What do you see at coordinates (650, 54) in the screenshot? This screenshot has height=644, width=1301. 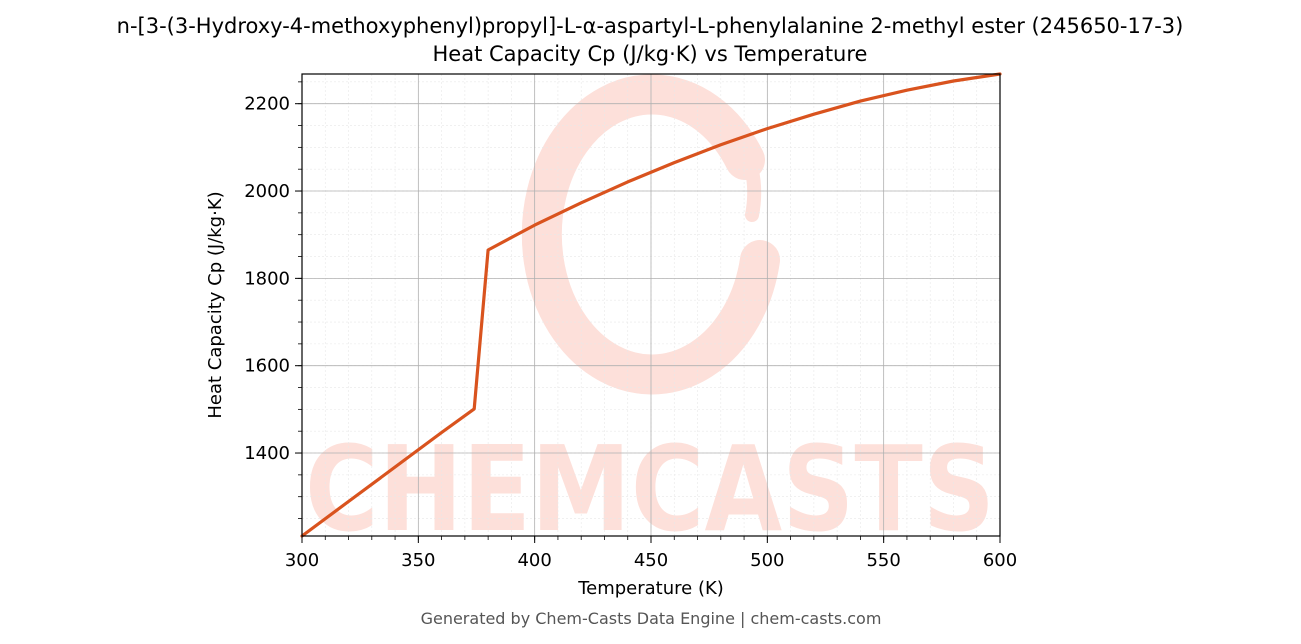 I see `chart-title-line2: Heat Capacity Cp (J/kg·K) vs Temperature` at bounding box center [650, 54].